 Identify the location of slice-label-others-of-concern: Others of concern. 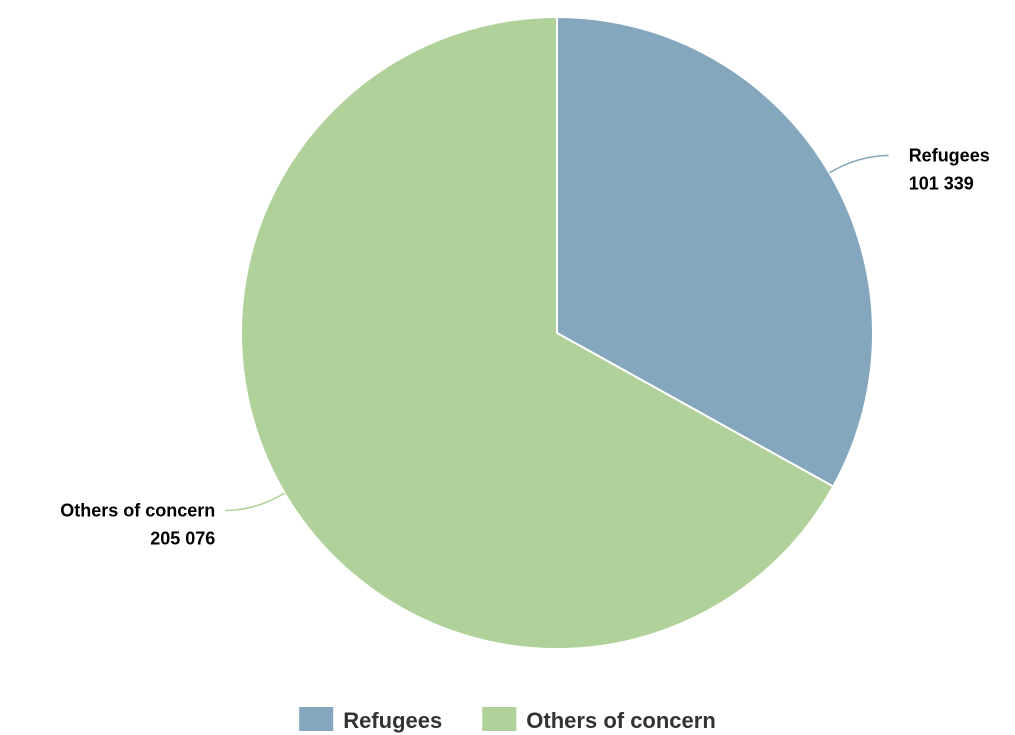
(137, 511).